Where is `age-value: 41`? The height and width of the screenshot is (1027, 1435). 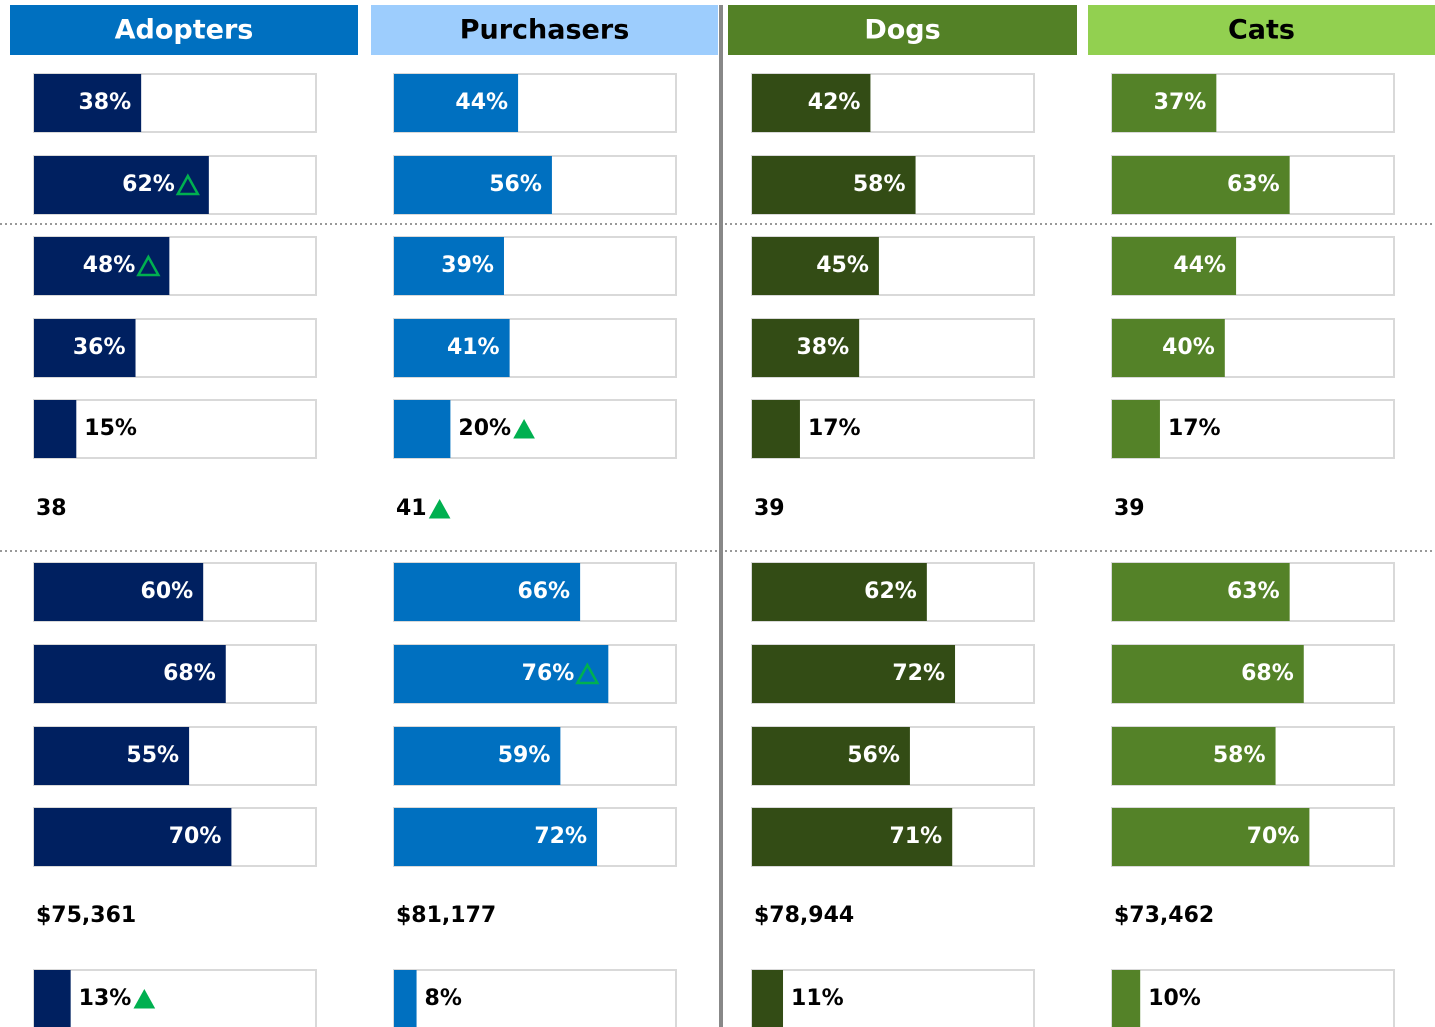 age-value: 41 is located at coordinates (411, 508).